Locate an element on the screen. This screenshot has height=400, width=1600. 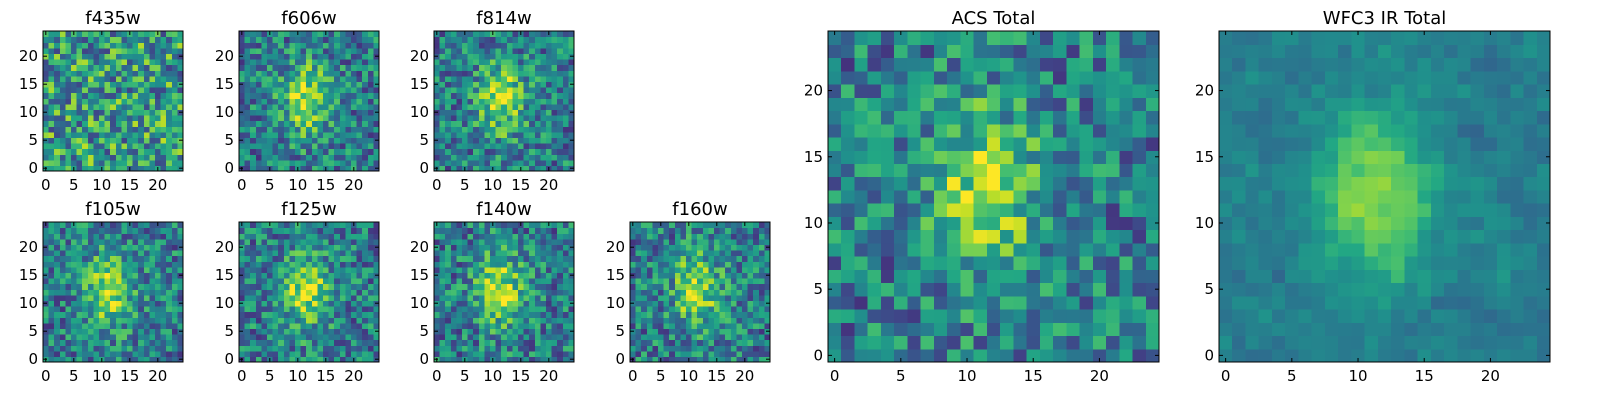
y-tick-label: 20 is located at coordinates (615, 247).